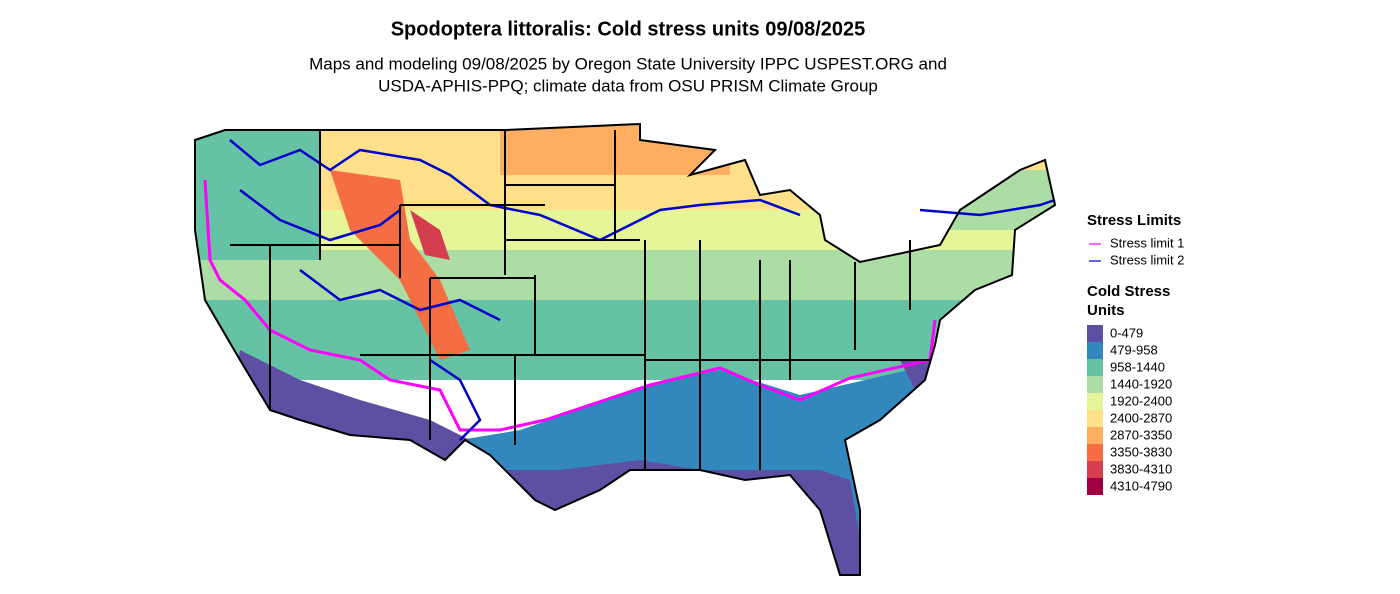 Image resolution: width=1400 pixels, height=594 pixels. Describe the element at coordinates (1141, 434) in the screenshot. I see `legend-label: 2870-3350` at that location.